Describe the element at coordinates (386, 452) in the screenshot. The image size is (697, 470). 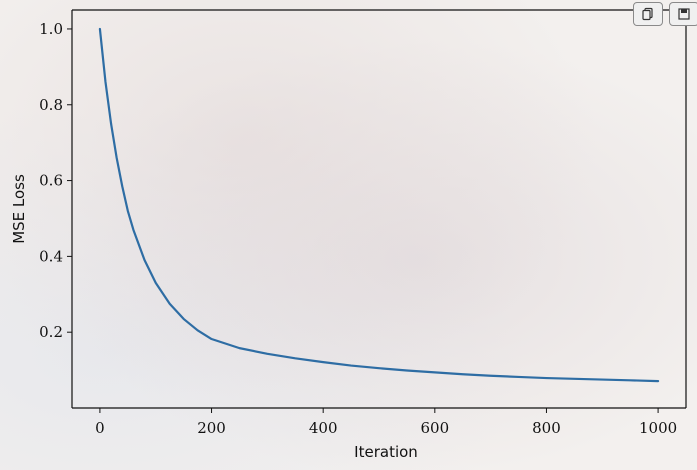
I see `x-axis-title: Iteration` at that location.